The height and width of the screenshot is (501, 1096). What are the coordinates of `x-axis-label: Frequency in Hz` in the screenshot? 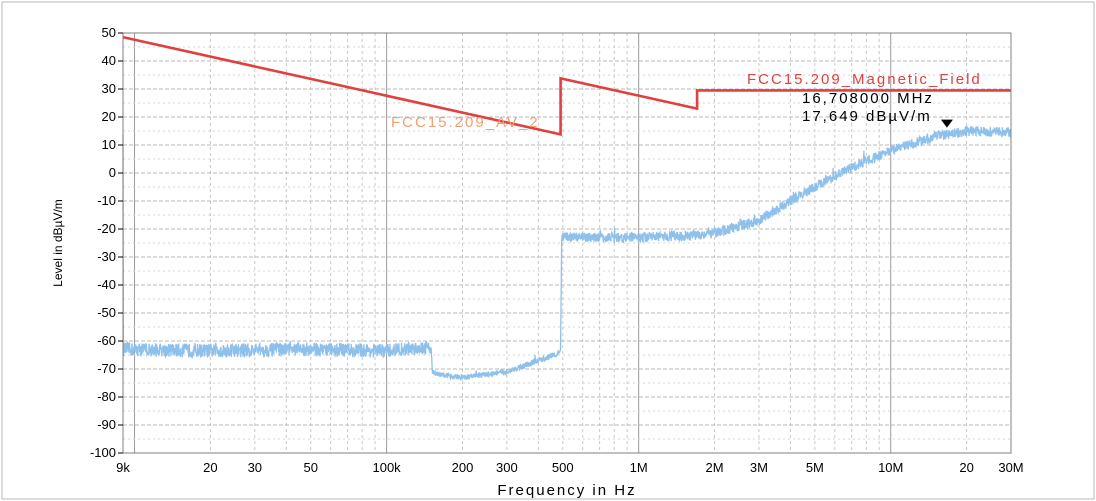 It's located at (566, 490).